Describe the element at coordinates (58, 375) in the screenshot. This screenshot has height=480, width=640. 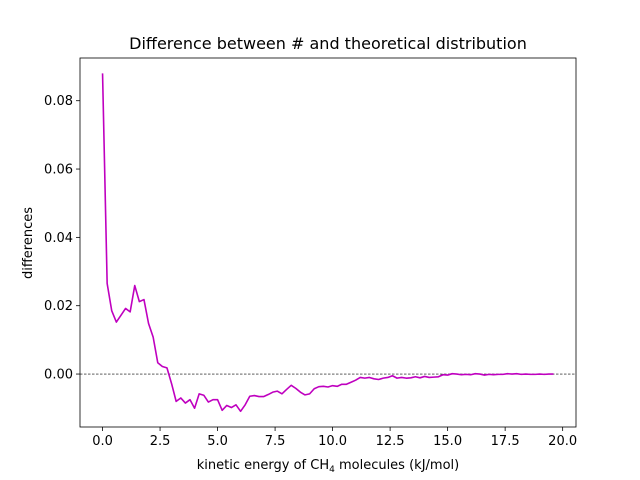
I see `y-tick-label: 0.00` at that location.